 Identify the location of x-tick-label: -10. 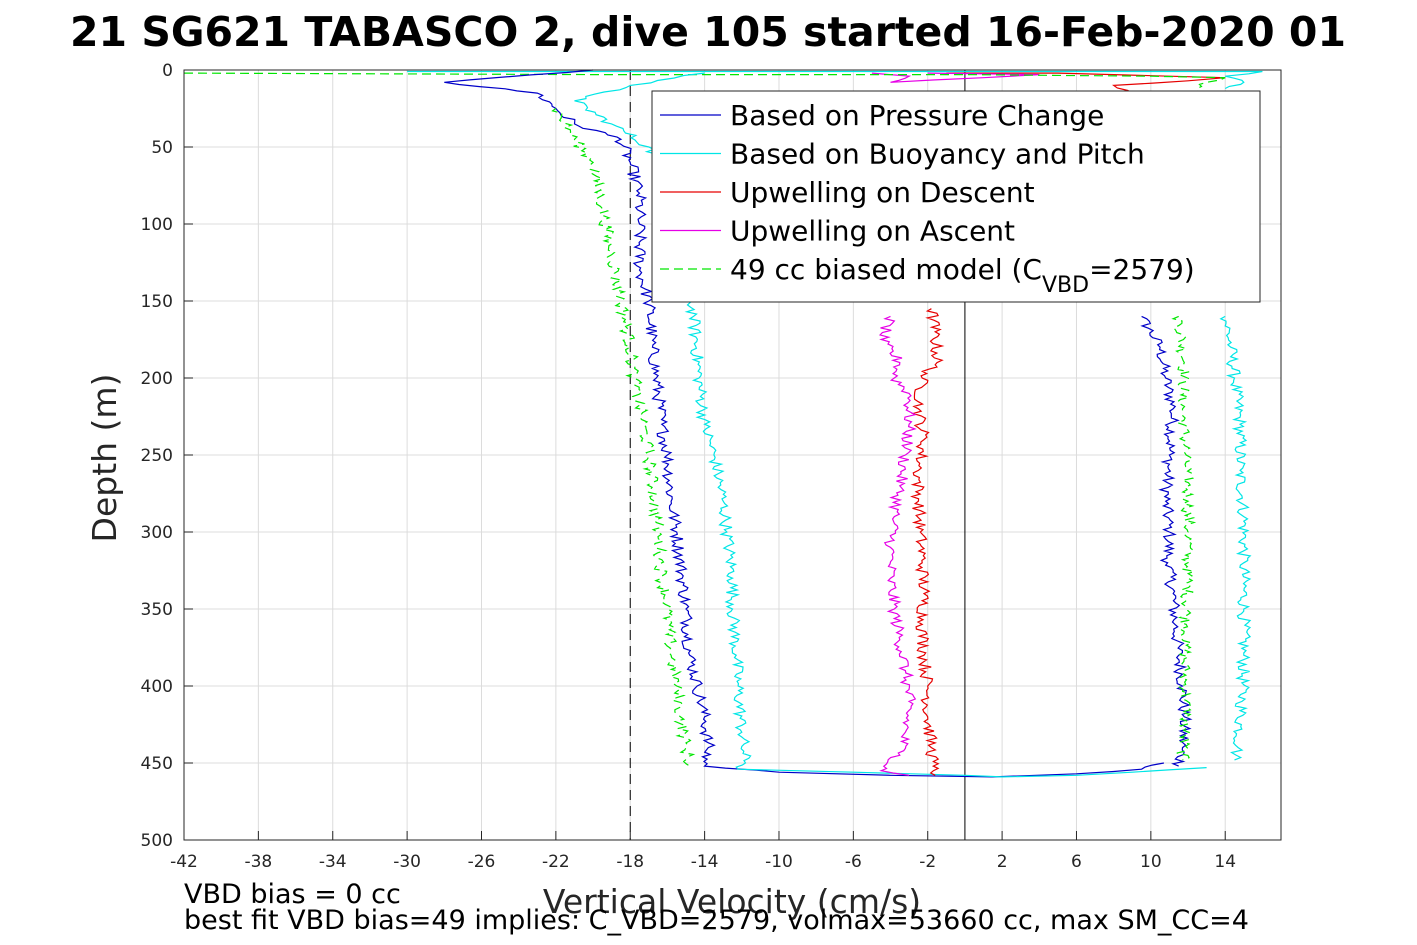
(779, 862).